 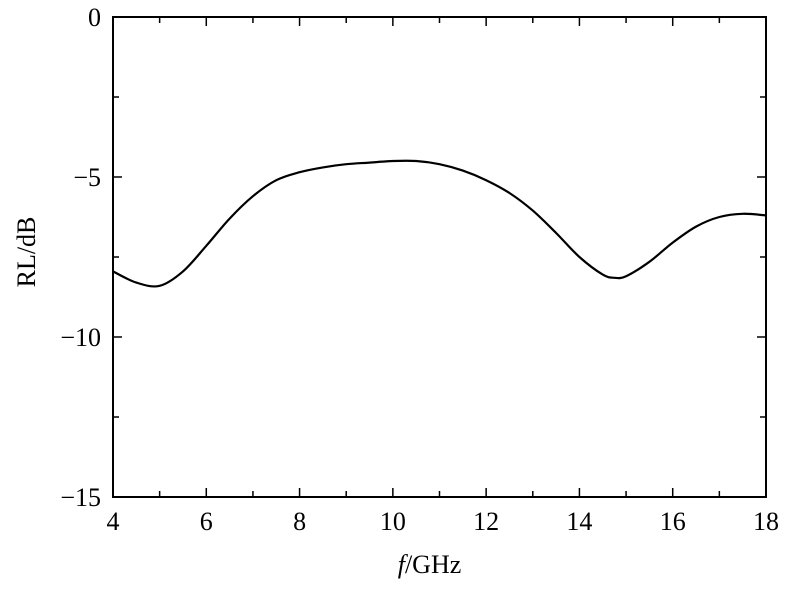 What do you see at coordinates (113, 521) in the screenshot?
I see `x-tick-label: 4` at bounding box center [113, 521].